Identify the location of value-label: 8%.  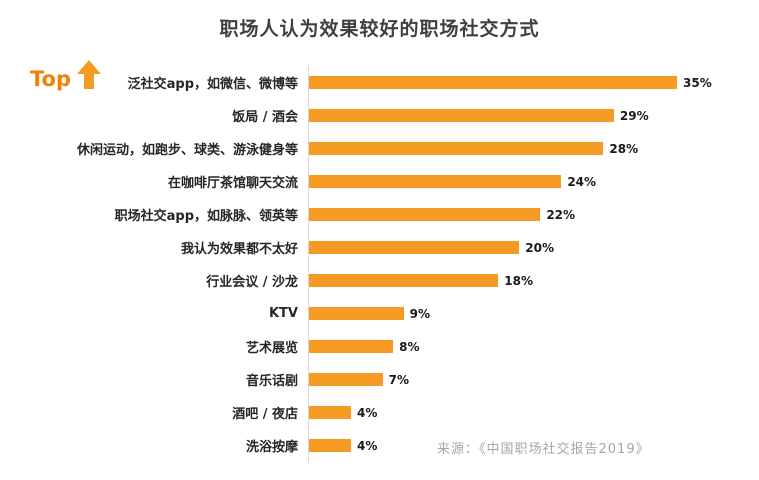
(409, 346).